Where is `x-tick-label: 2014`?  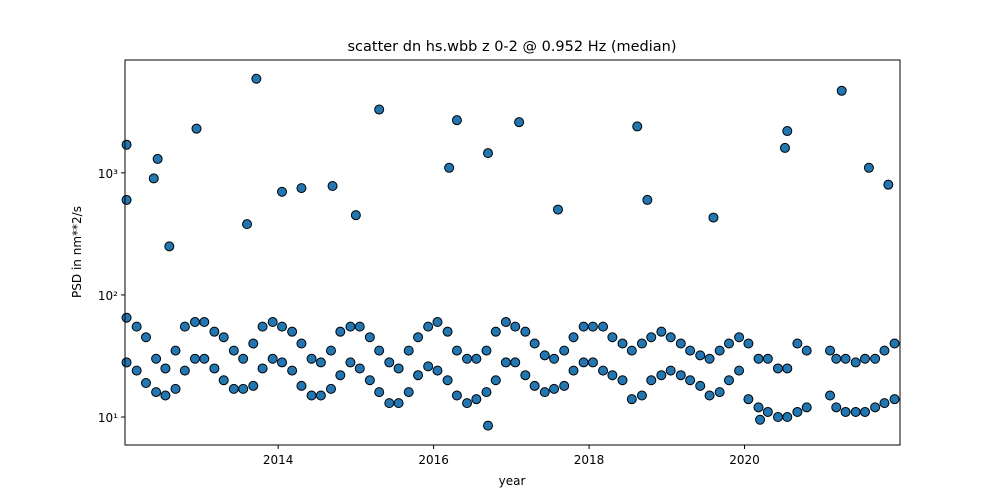 x-tick-label: 2014 is located at coordinates (278, 460).